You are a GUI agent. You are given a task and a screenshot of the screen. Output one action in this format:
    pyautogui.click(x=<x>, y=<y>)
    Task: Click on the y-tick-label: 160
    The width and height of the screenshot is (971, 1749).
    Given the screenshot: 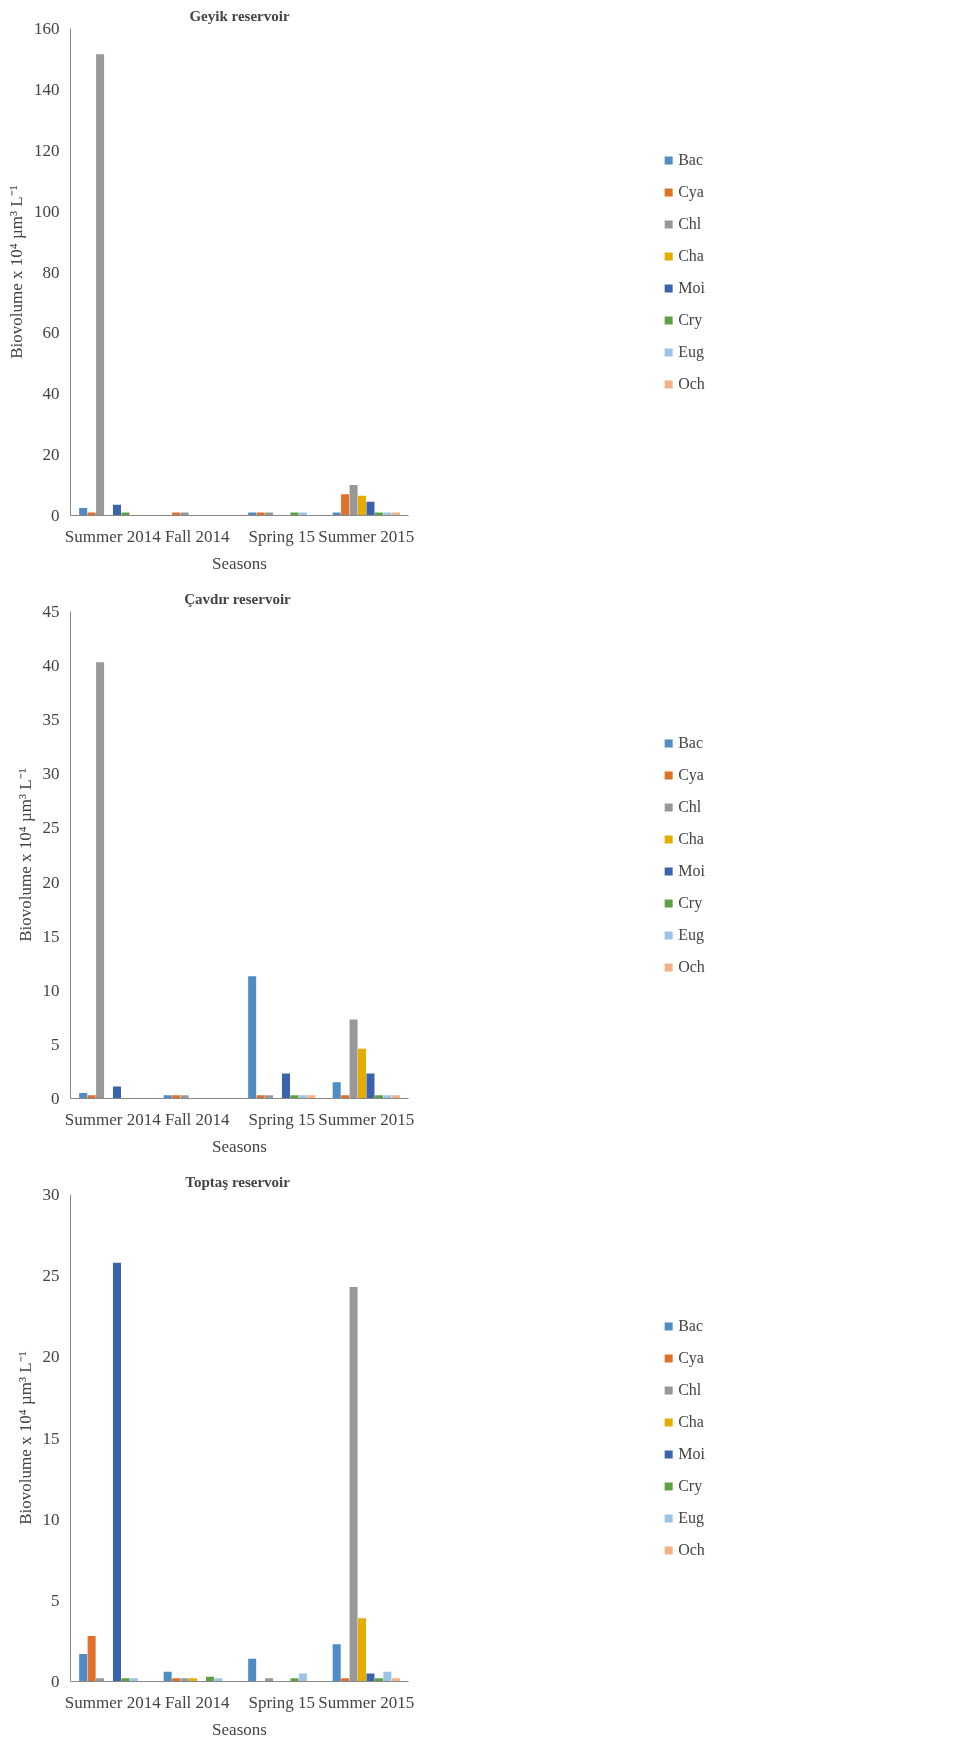 What is the action you would take?
    pyautogui.click(x=47, y=28)
    